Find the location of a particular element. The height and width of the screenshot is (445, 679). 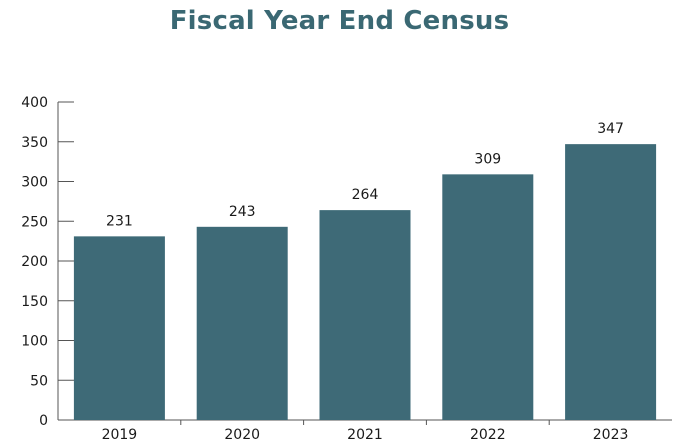

x-tick-label-2019: 2019 is located at coordinates (120, 435).